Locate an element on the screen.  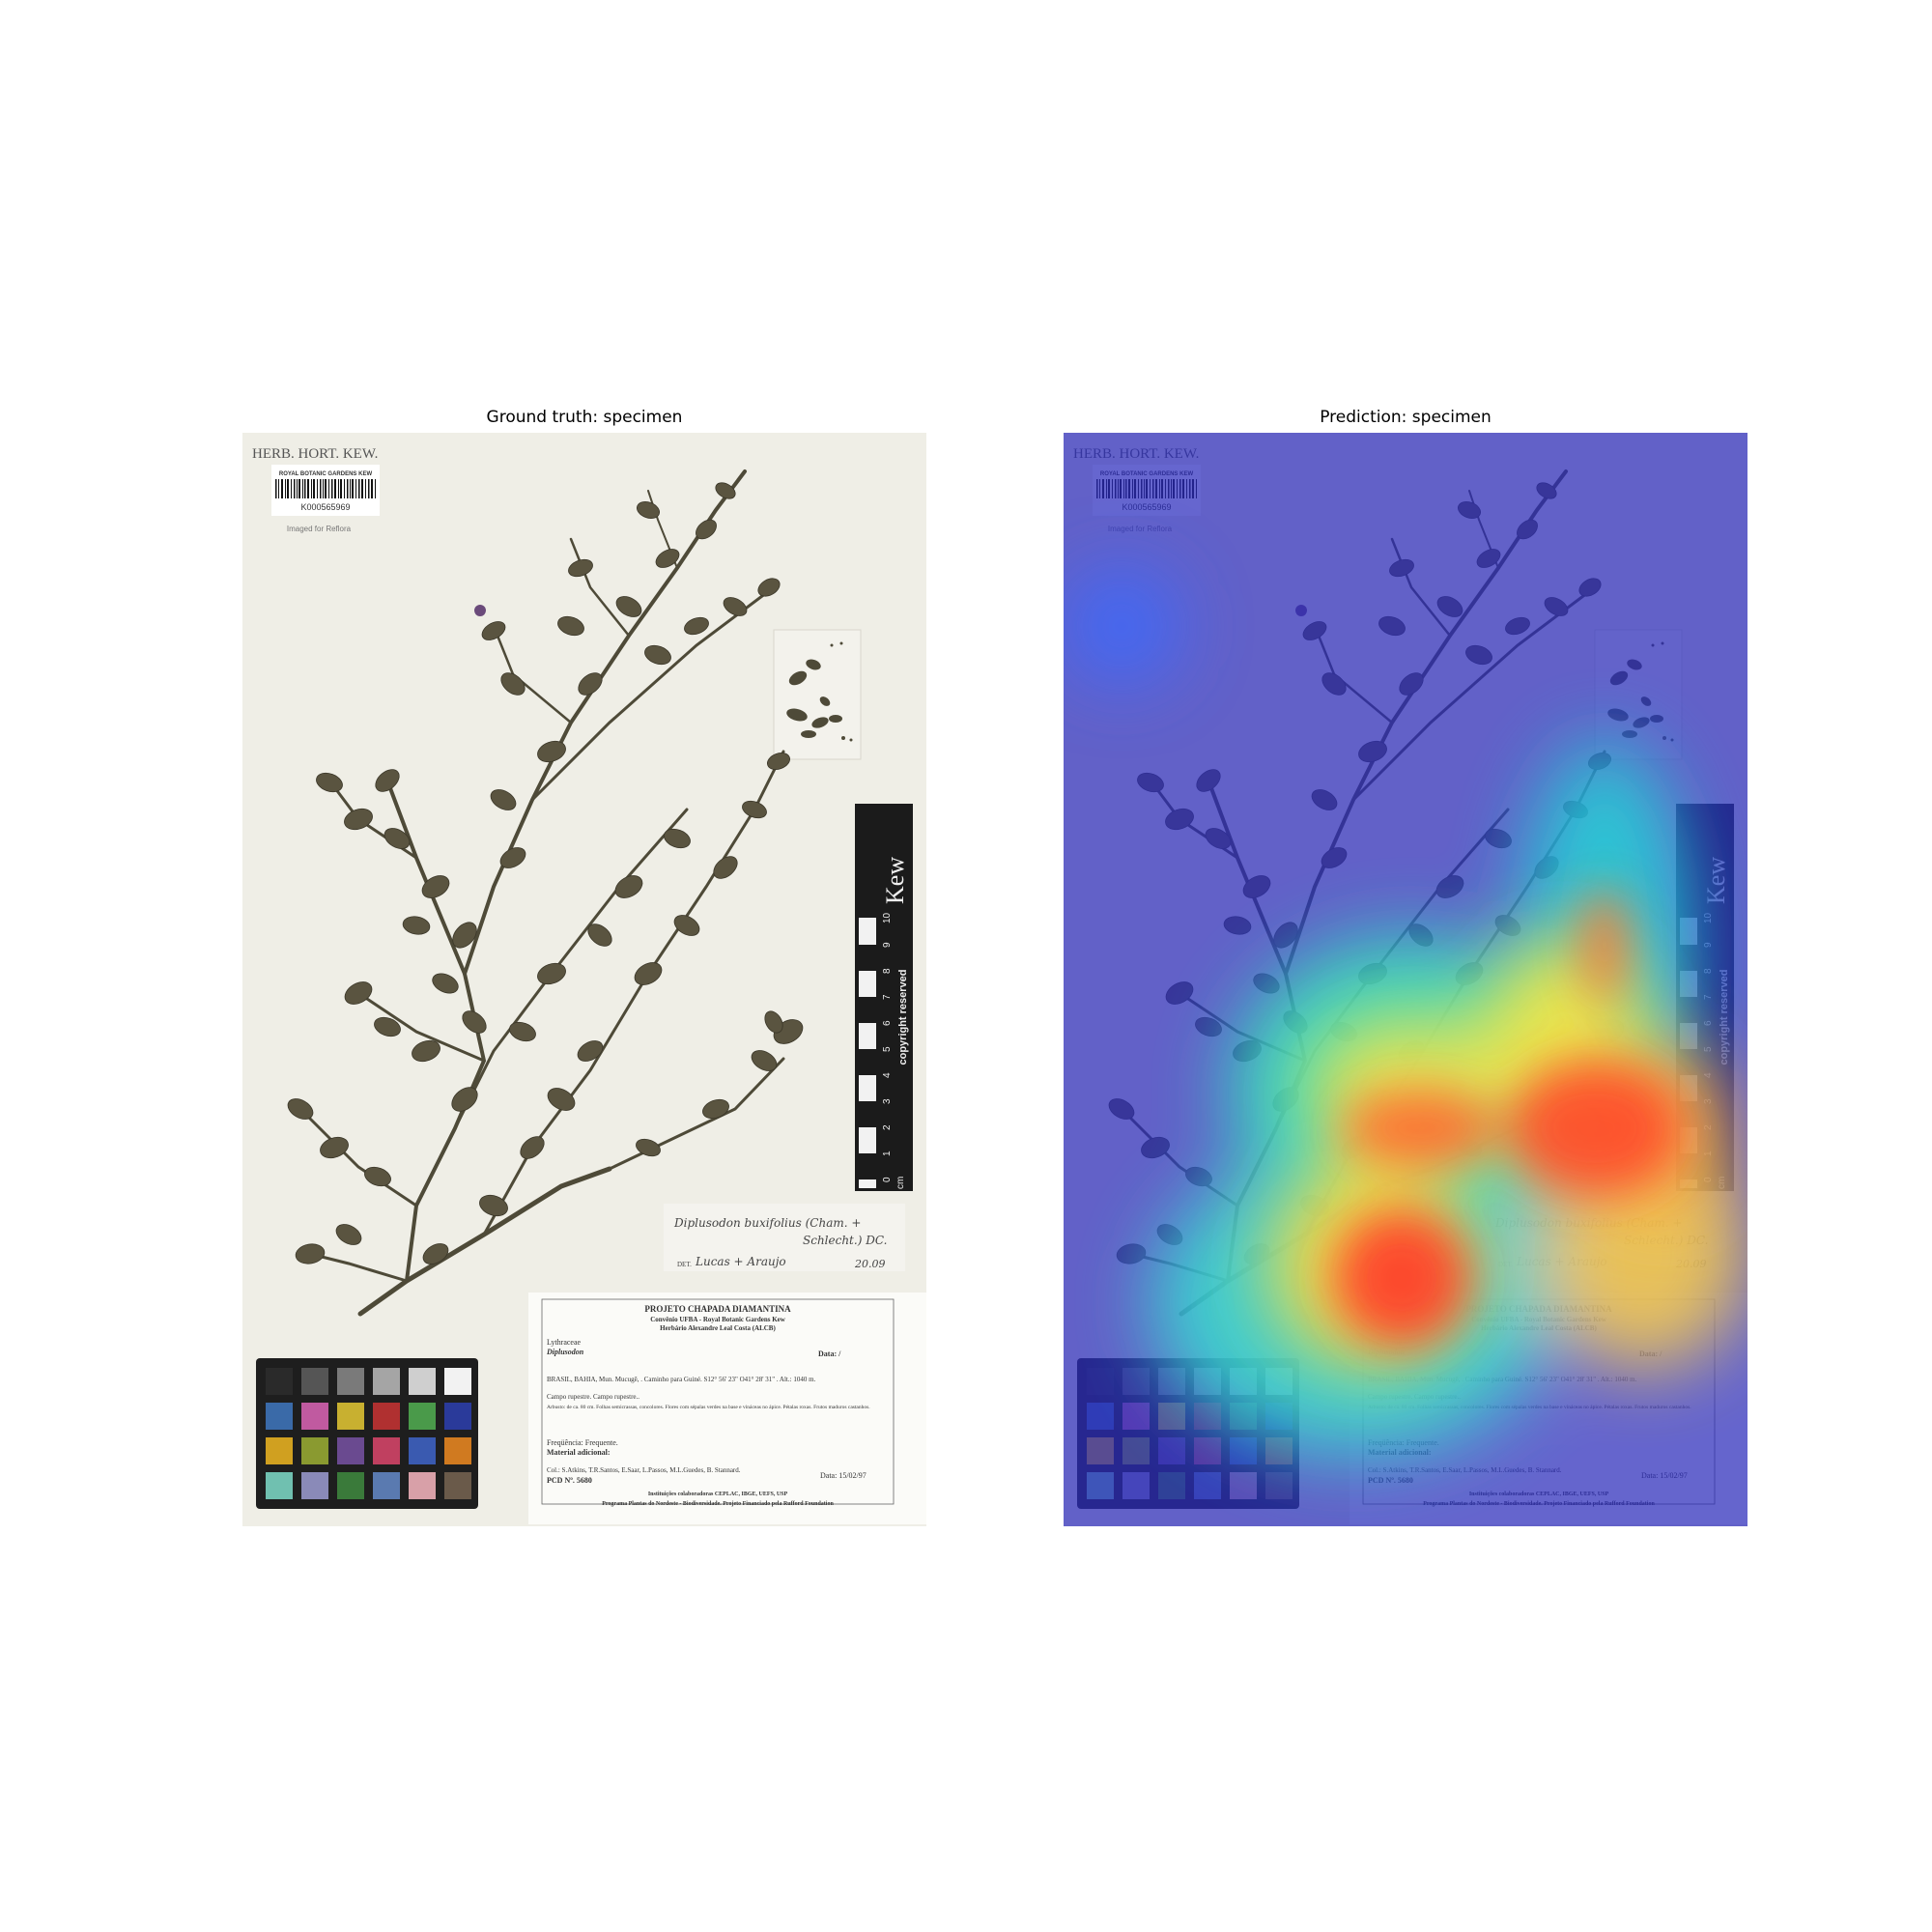
scale-tick-8: 8 is located at coordinates (1708, 971).